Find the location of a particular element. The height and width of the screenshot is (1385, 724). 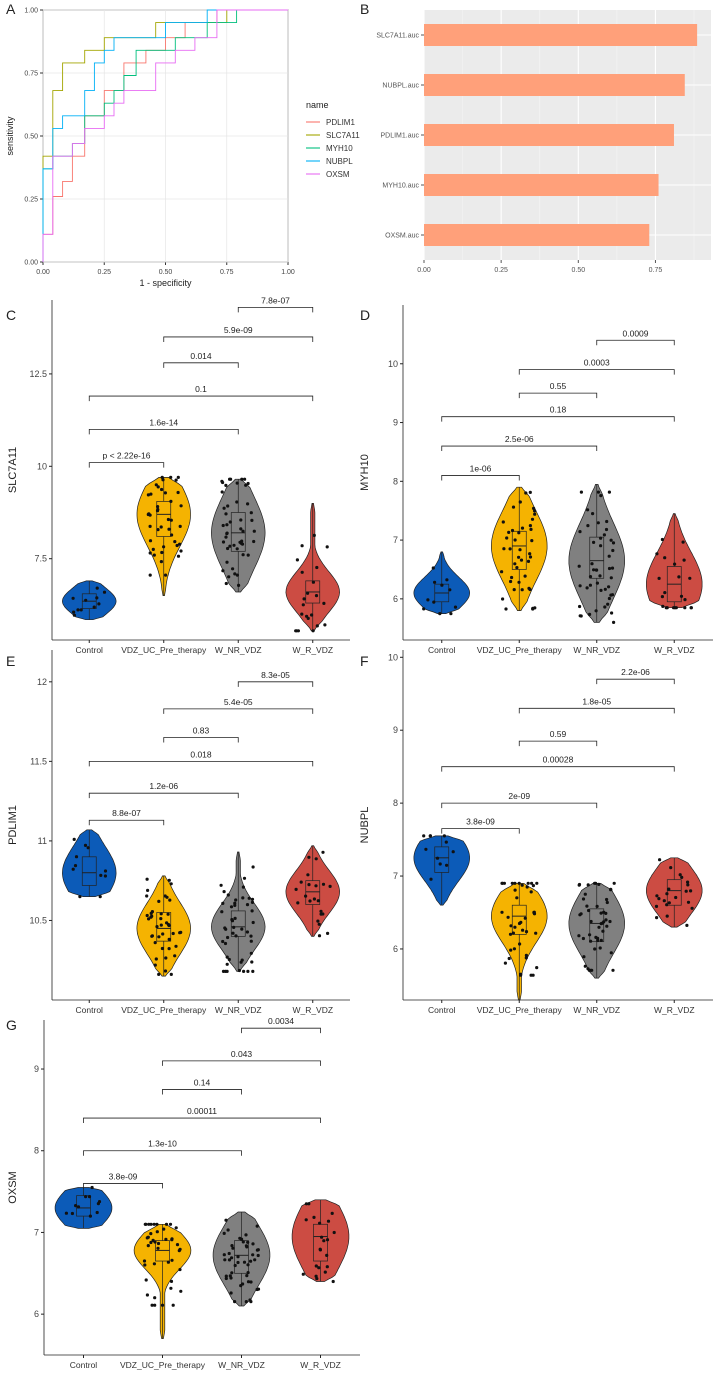

p-value-label: 1.2e-06 is located at coordinates (163, 786).